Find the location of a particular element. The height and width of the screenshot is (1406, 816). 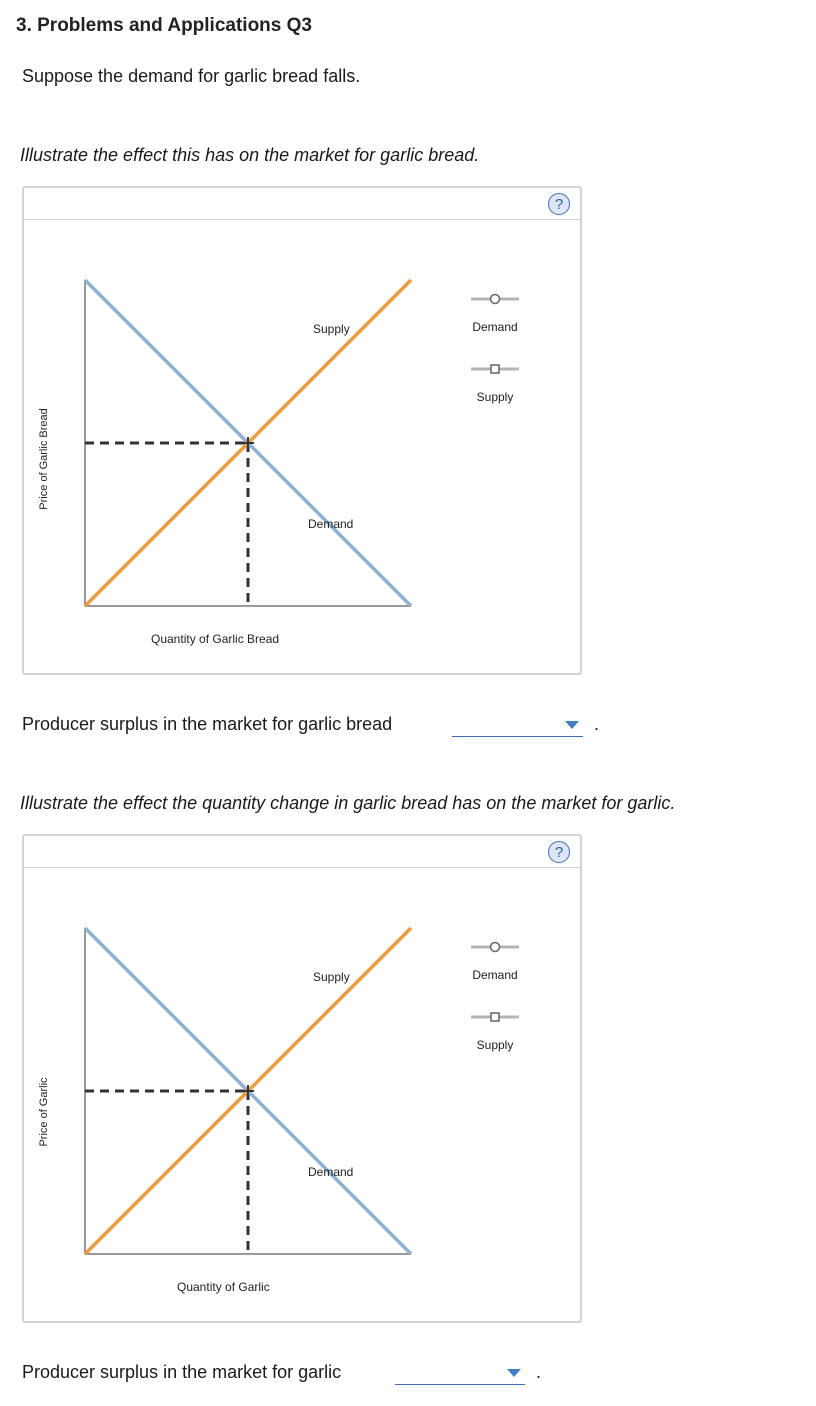

problem-heading: 3. Problems and Applications Q3 is located at coordinates (164, 25).